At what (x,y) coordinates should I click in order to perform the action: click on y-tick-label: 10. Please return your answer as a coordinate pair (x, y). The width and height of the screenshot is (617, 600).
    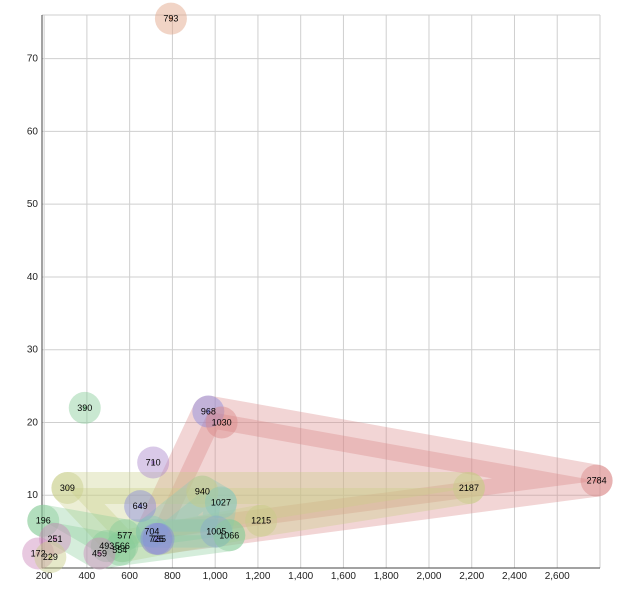
    Looking at the image, I should click on (33, 495).